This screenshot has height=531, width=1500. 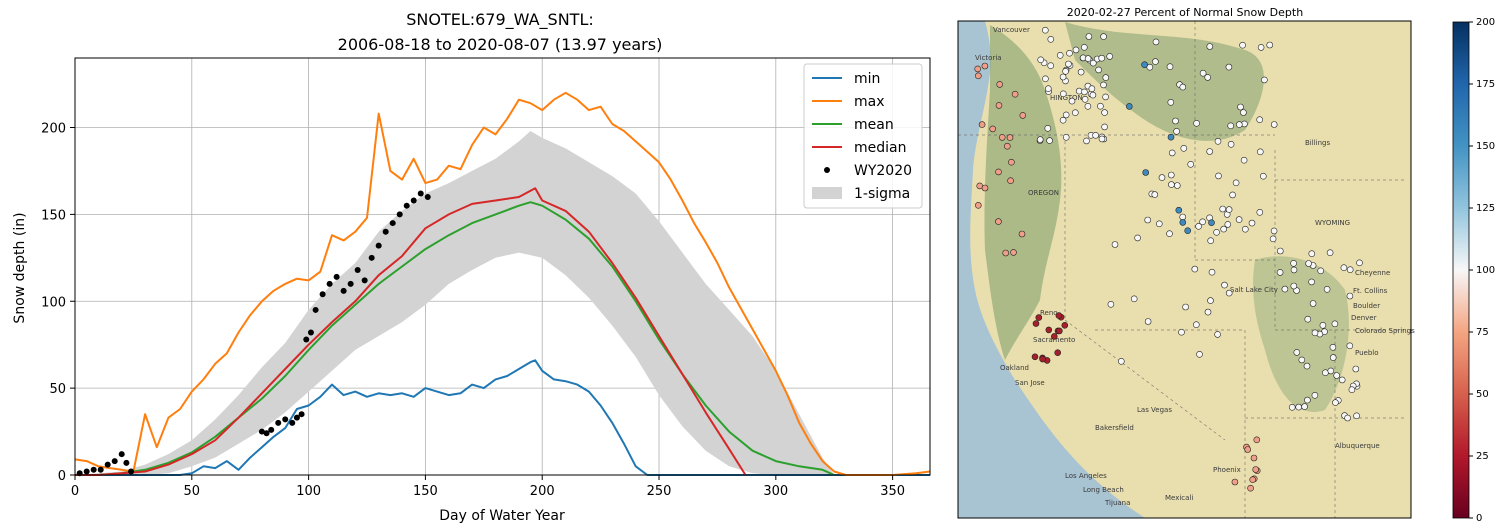 I want to click on x-tick-label: 50, so click(x=192, y=491).